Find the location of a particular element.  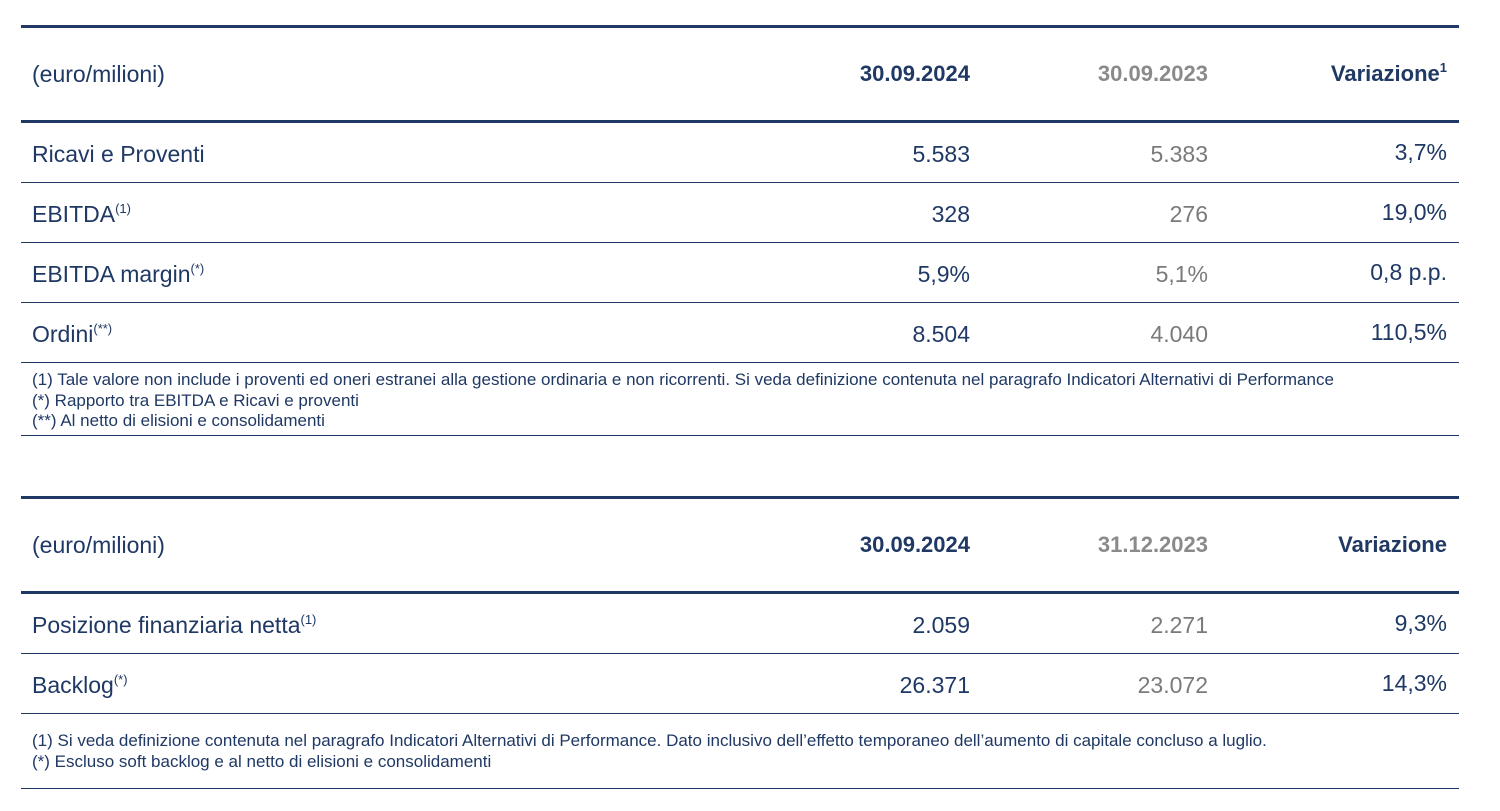

row-current-value: 328 is located at coordinates (950, 214).